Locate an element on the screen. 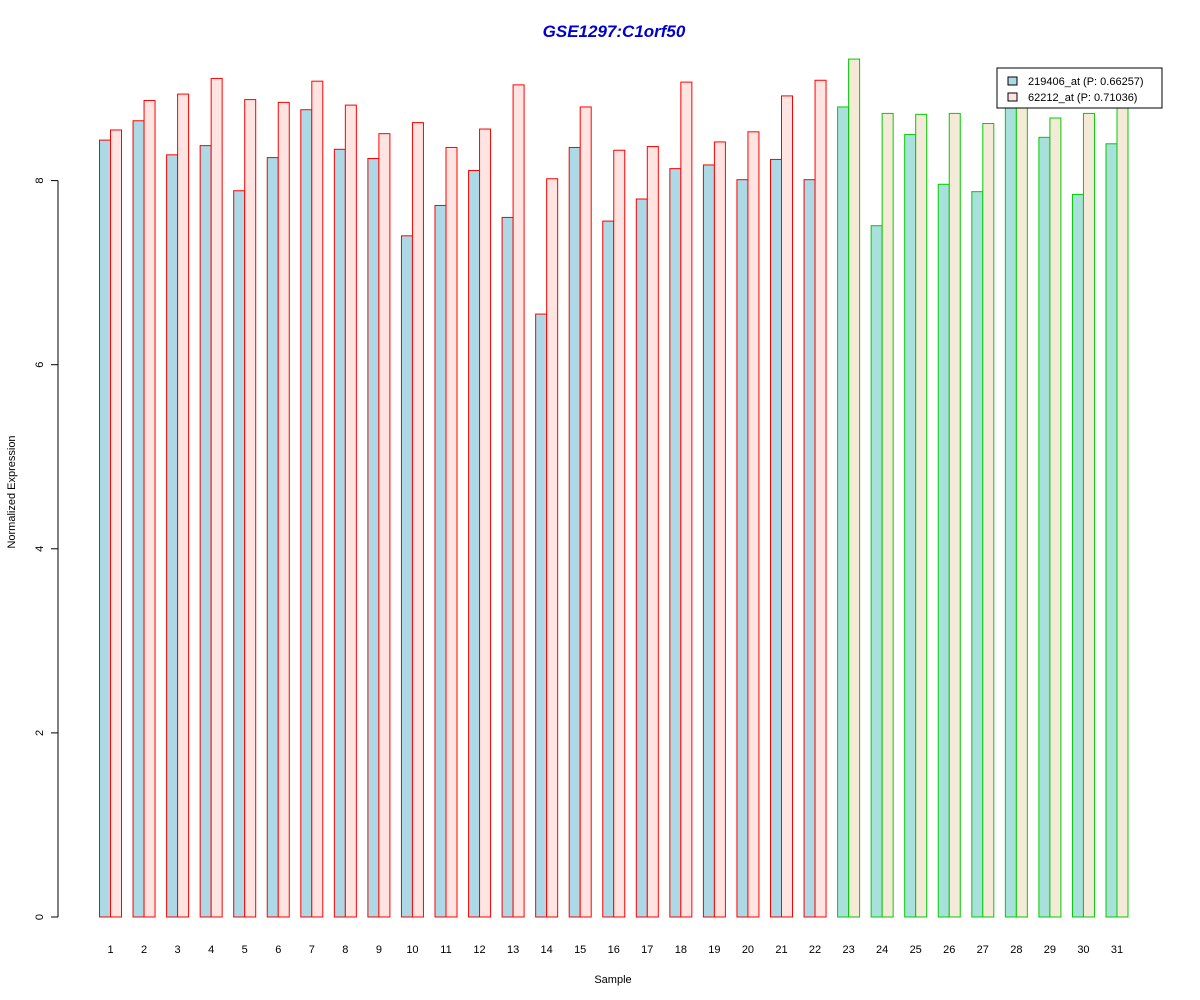  x-tick-label: 16 is located at coordinates (614, 950).